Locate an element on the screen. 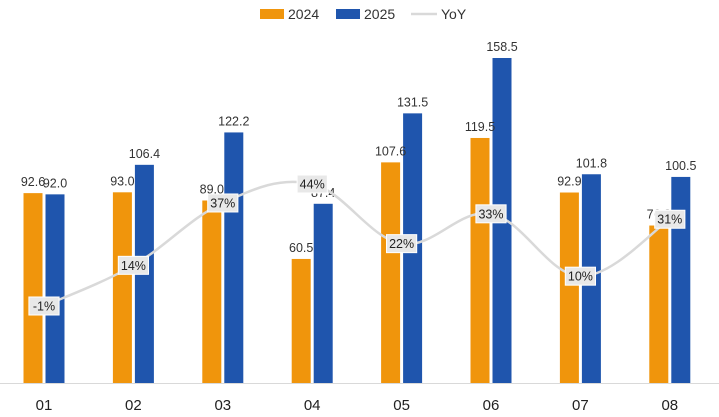  x-tick-05: 05 is located at coordinates (401, 405).